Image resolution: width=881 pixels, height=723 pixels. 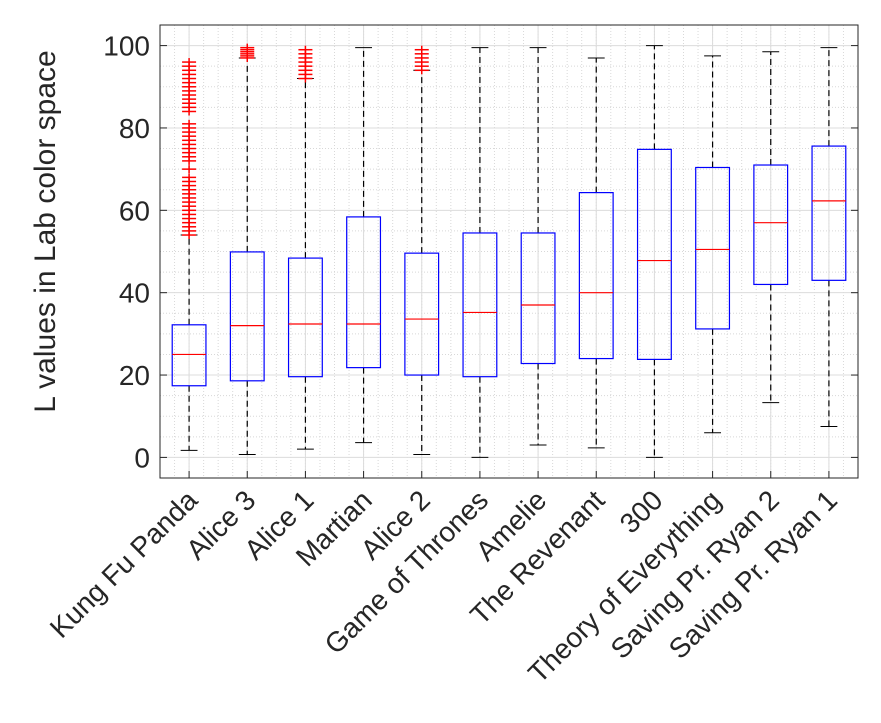 I want to click on y-tick-label: 20, so click(x=134, y=375).